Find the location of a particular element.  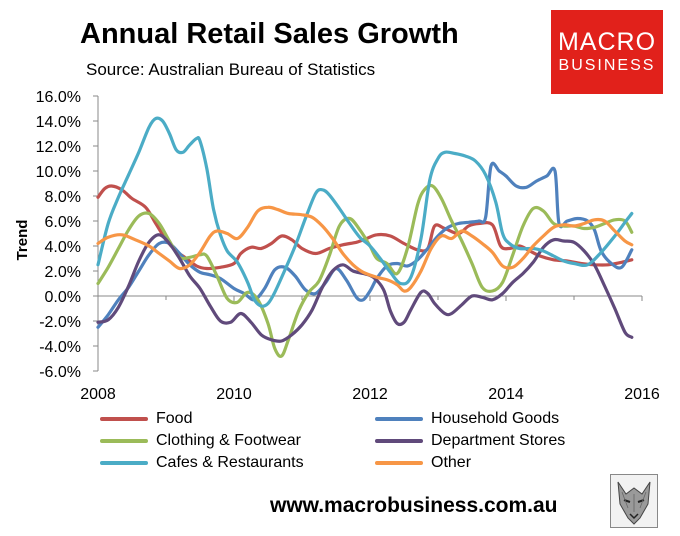

legend-item-cafes-restaurants: Cafes & Restaurants is located at coordinates (202, 463).